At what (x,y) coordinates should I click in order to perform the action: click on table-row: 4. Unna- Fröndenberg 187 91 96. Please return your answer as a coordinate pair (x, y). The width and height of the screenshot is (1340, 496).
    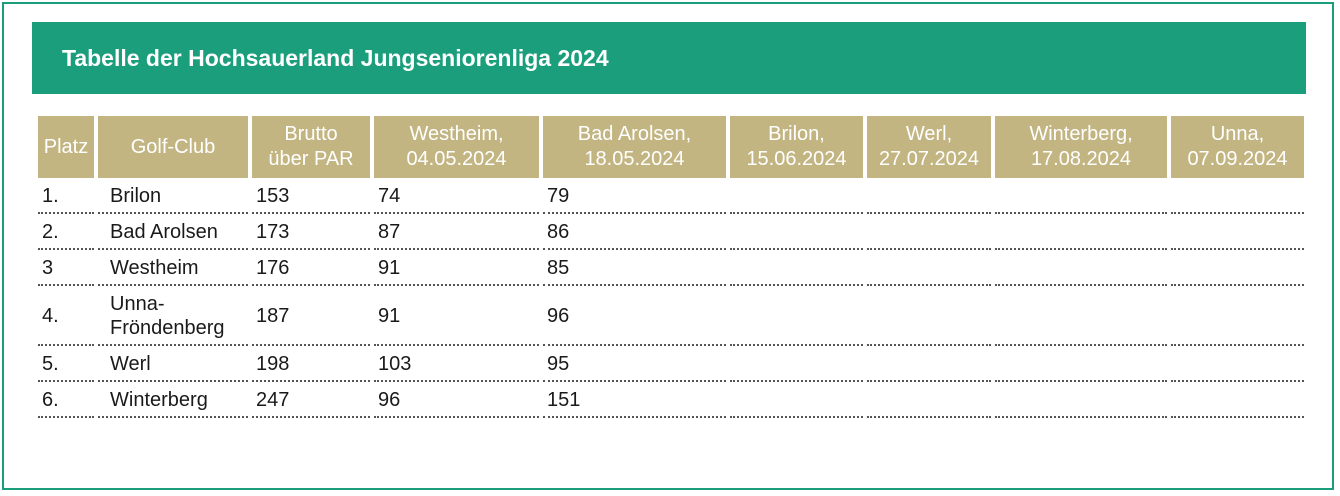
    Looking at the image, I should click on (671, 316).